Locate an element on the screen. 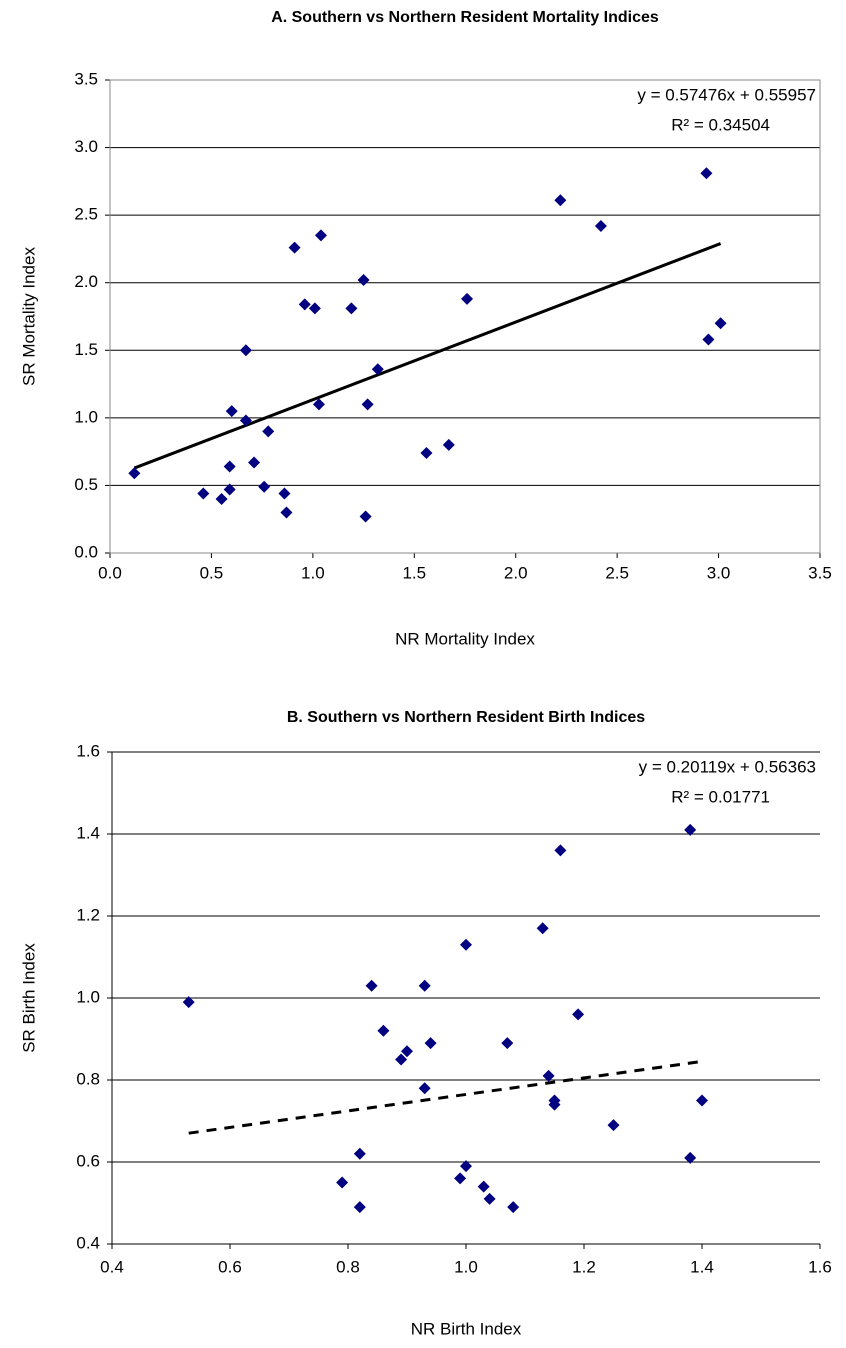 The width and height of the screenshot is (846, 1348). x-tick-label: 1.5 is located at coordinates (414, 572).